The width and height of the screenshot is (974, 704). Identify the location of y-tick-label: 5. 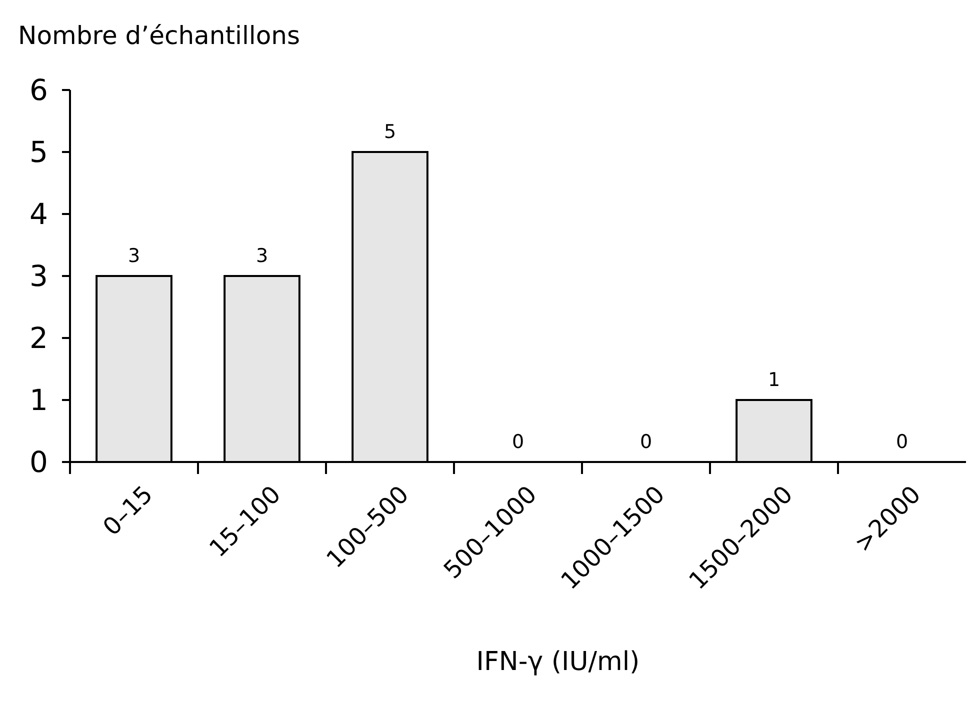
(39, 152).